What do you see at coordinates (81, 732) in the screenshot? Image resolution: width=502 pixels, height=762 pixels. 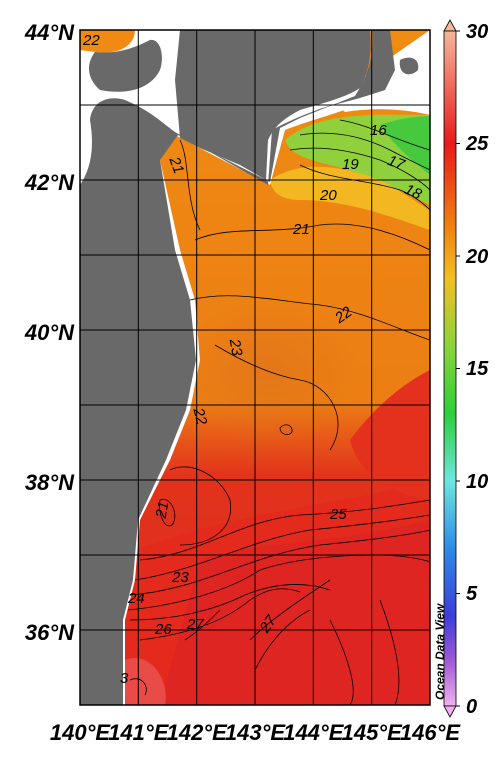 I see `lon-label: 140°E` at bounding box center [81, 732].